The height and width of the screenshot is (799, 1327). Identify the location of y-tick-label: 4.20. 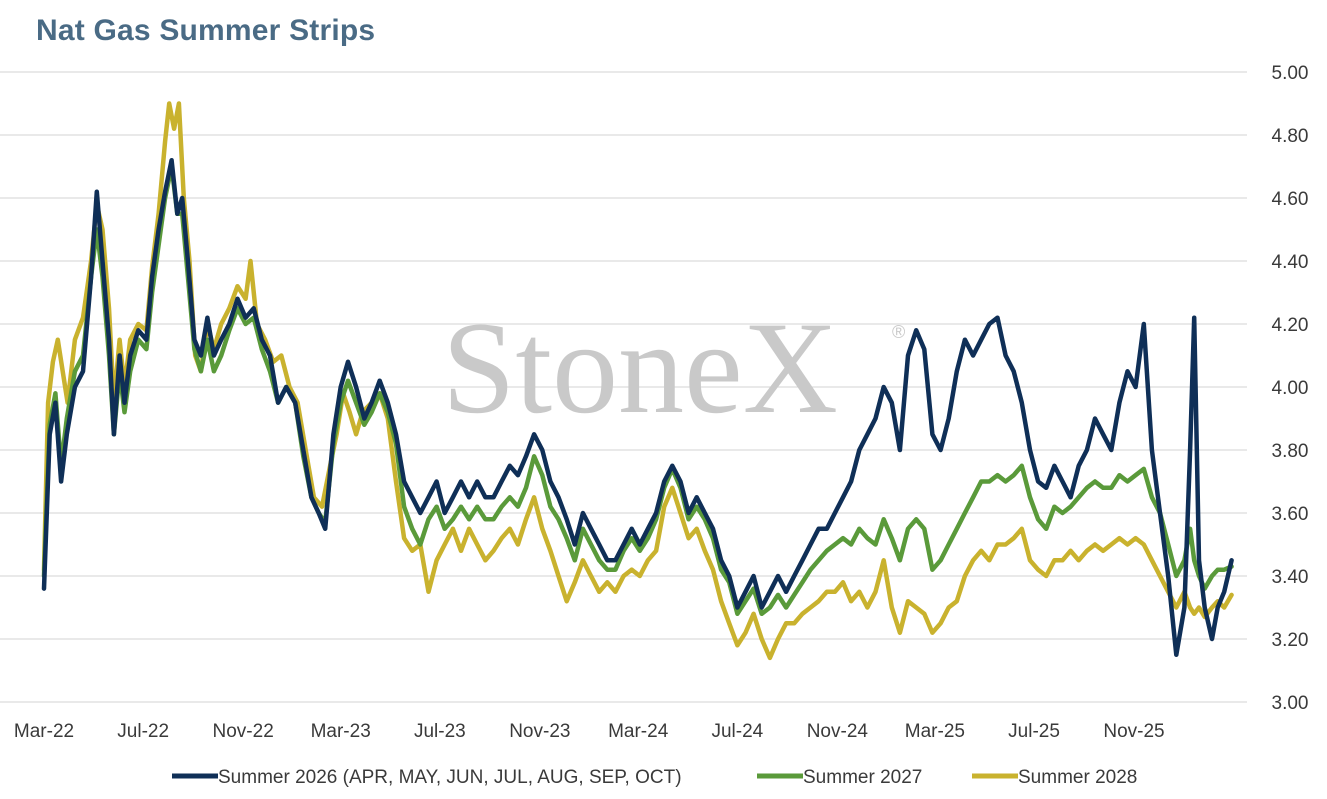
(1290, 325).